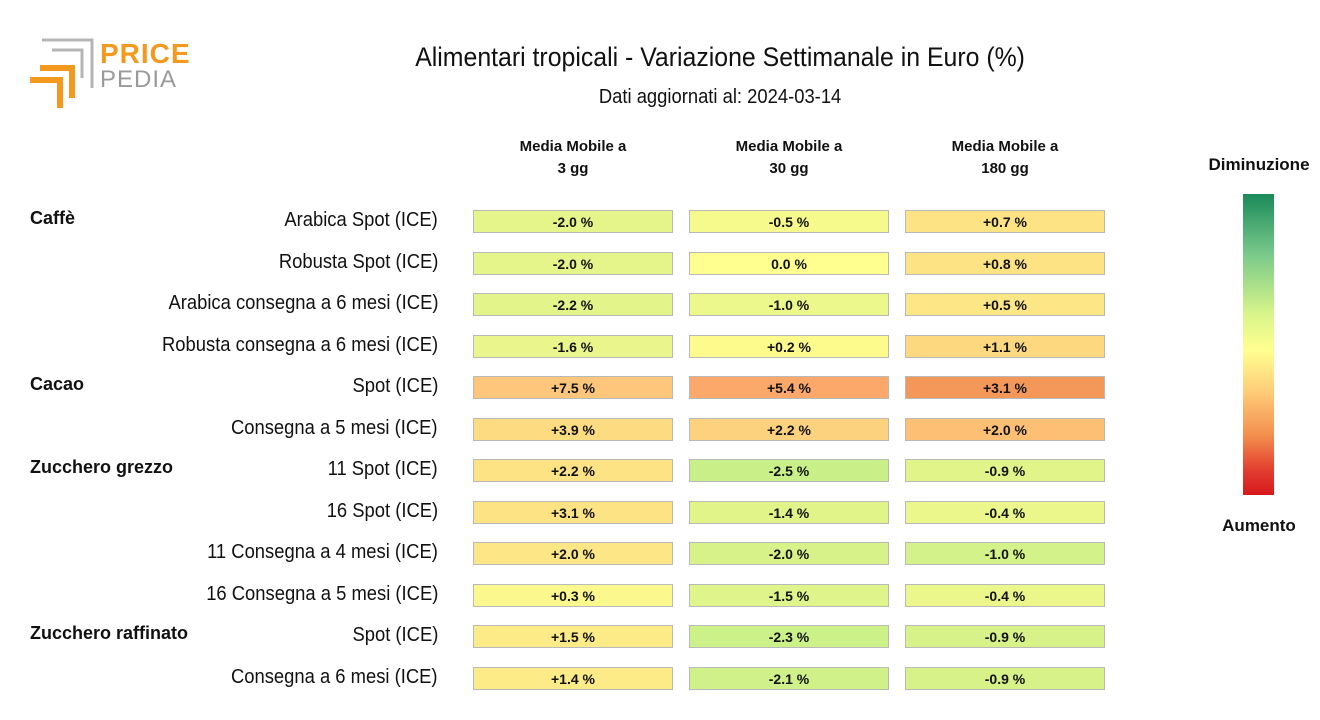 The image size is (1320, 720). Describe the element at coordinates (789, 346) in the screenshot. I see `heatmap-cell: +0.2 %` at that location.